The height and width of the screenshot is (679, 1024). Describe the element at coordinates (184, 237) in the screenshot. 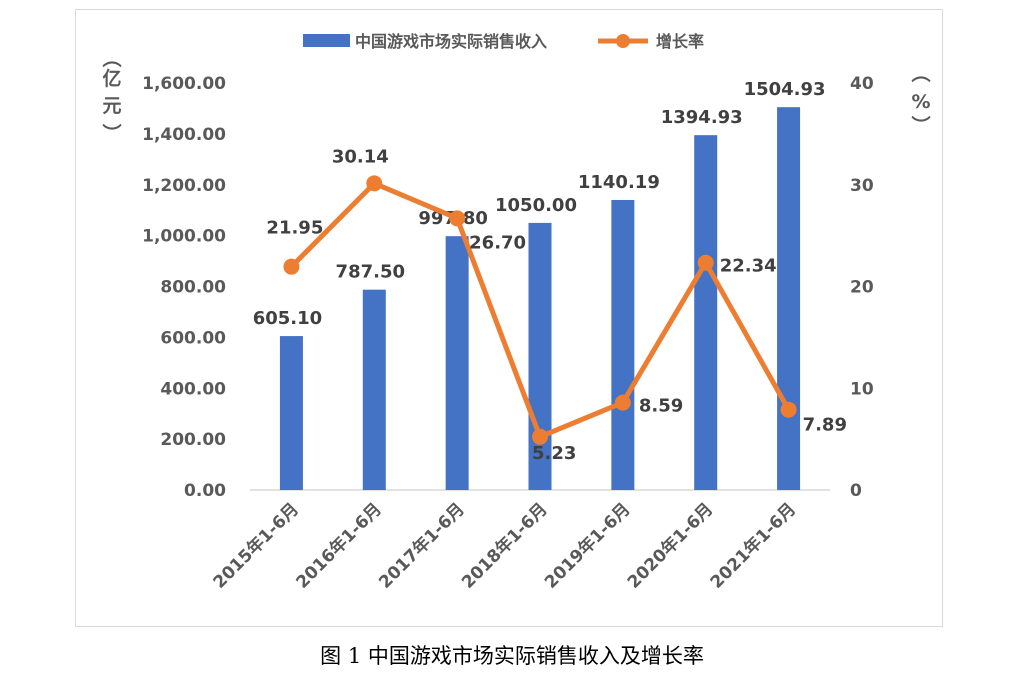

I see `left-tick-label: 1,000.00` at that location.